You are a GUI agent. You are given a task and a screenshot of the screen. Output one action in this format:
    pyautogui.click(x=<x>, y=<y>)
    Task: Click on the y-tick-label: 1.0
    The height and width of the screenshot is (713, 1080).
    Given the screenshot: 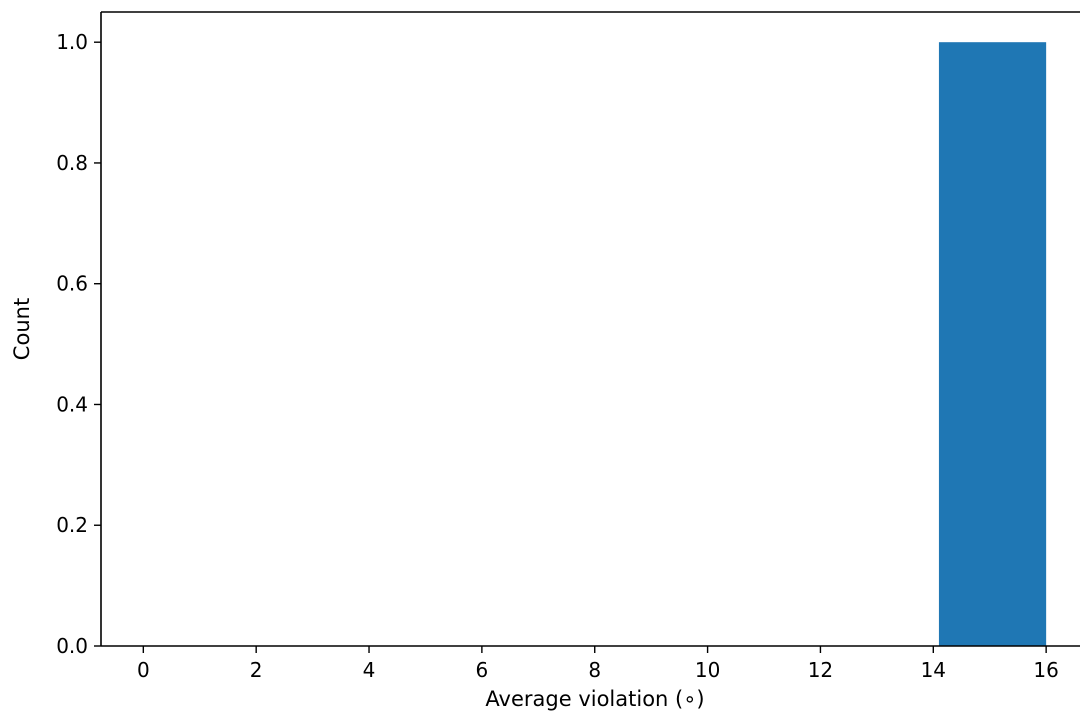 What is the action you would take?
    pyautogui.click(x=72, y=42)
    